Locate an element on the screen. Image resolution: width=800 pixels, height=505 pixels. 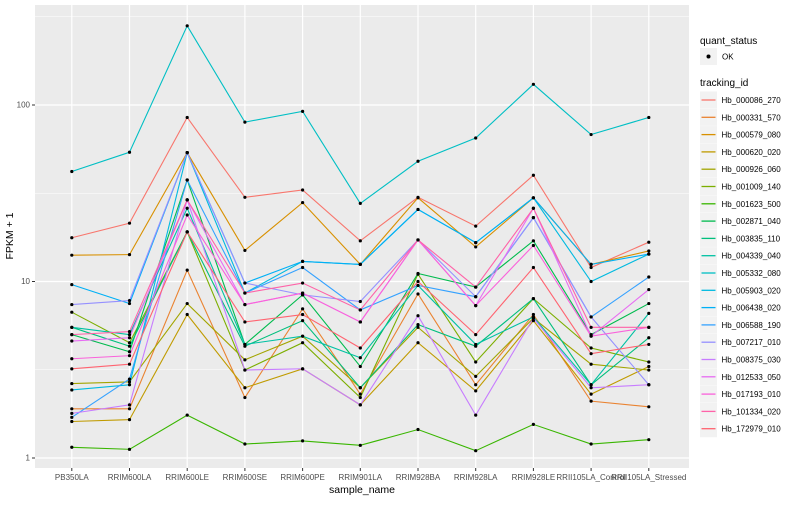
legend-entry-label: Hb_003835_110 is located at coordinates (751, 238).